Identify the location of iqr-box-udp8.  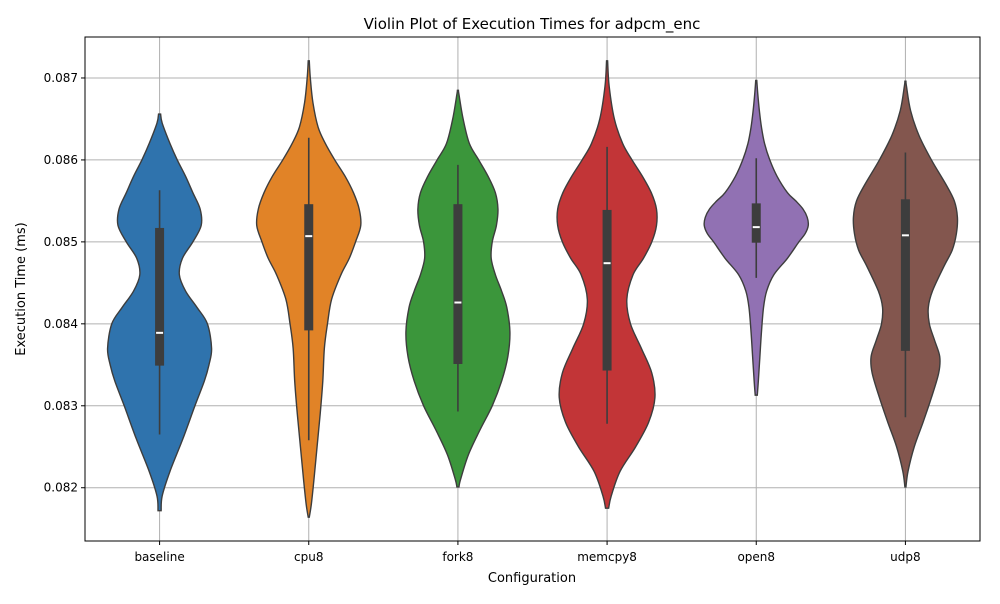
(905, 275).